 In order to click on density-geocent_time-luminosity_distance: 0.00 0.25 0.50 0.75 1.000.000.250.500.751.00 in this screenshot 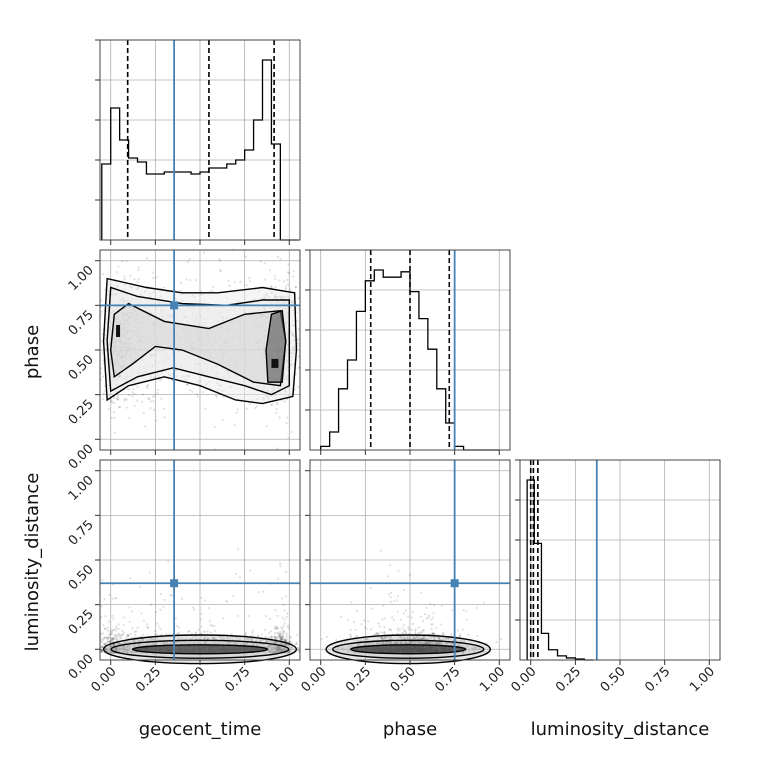, I will do `click(183, 577)`.